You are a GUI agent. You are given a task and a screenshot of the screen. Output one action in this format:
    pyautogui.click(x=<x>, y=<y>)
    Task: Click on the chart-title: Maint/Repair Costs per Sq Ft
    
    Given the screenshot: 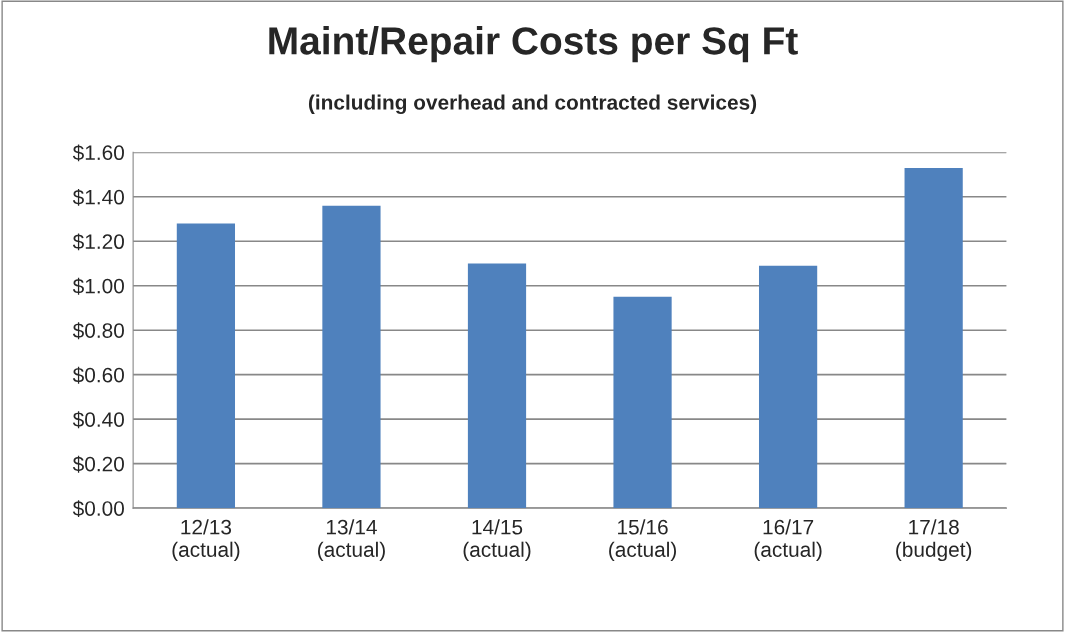 What is the action you would take?
    pyautogui.click(x=533, y=44)
    